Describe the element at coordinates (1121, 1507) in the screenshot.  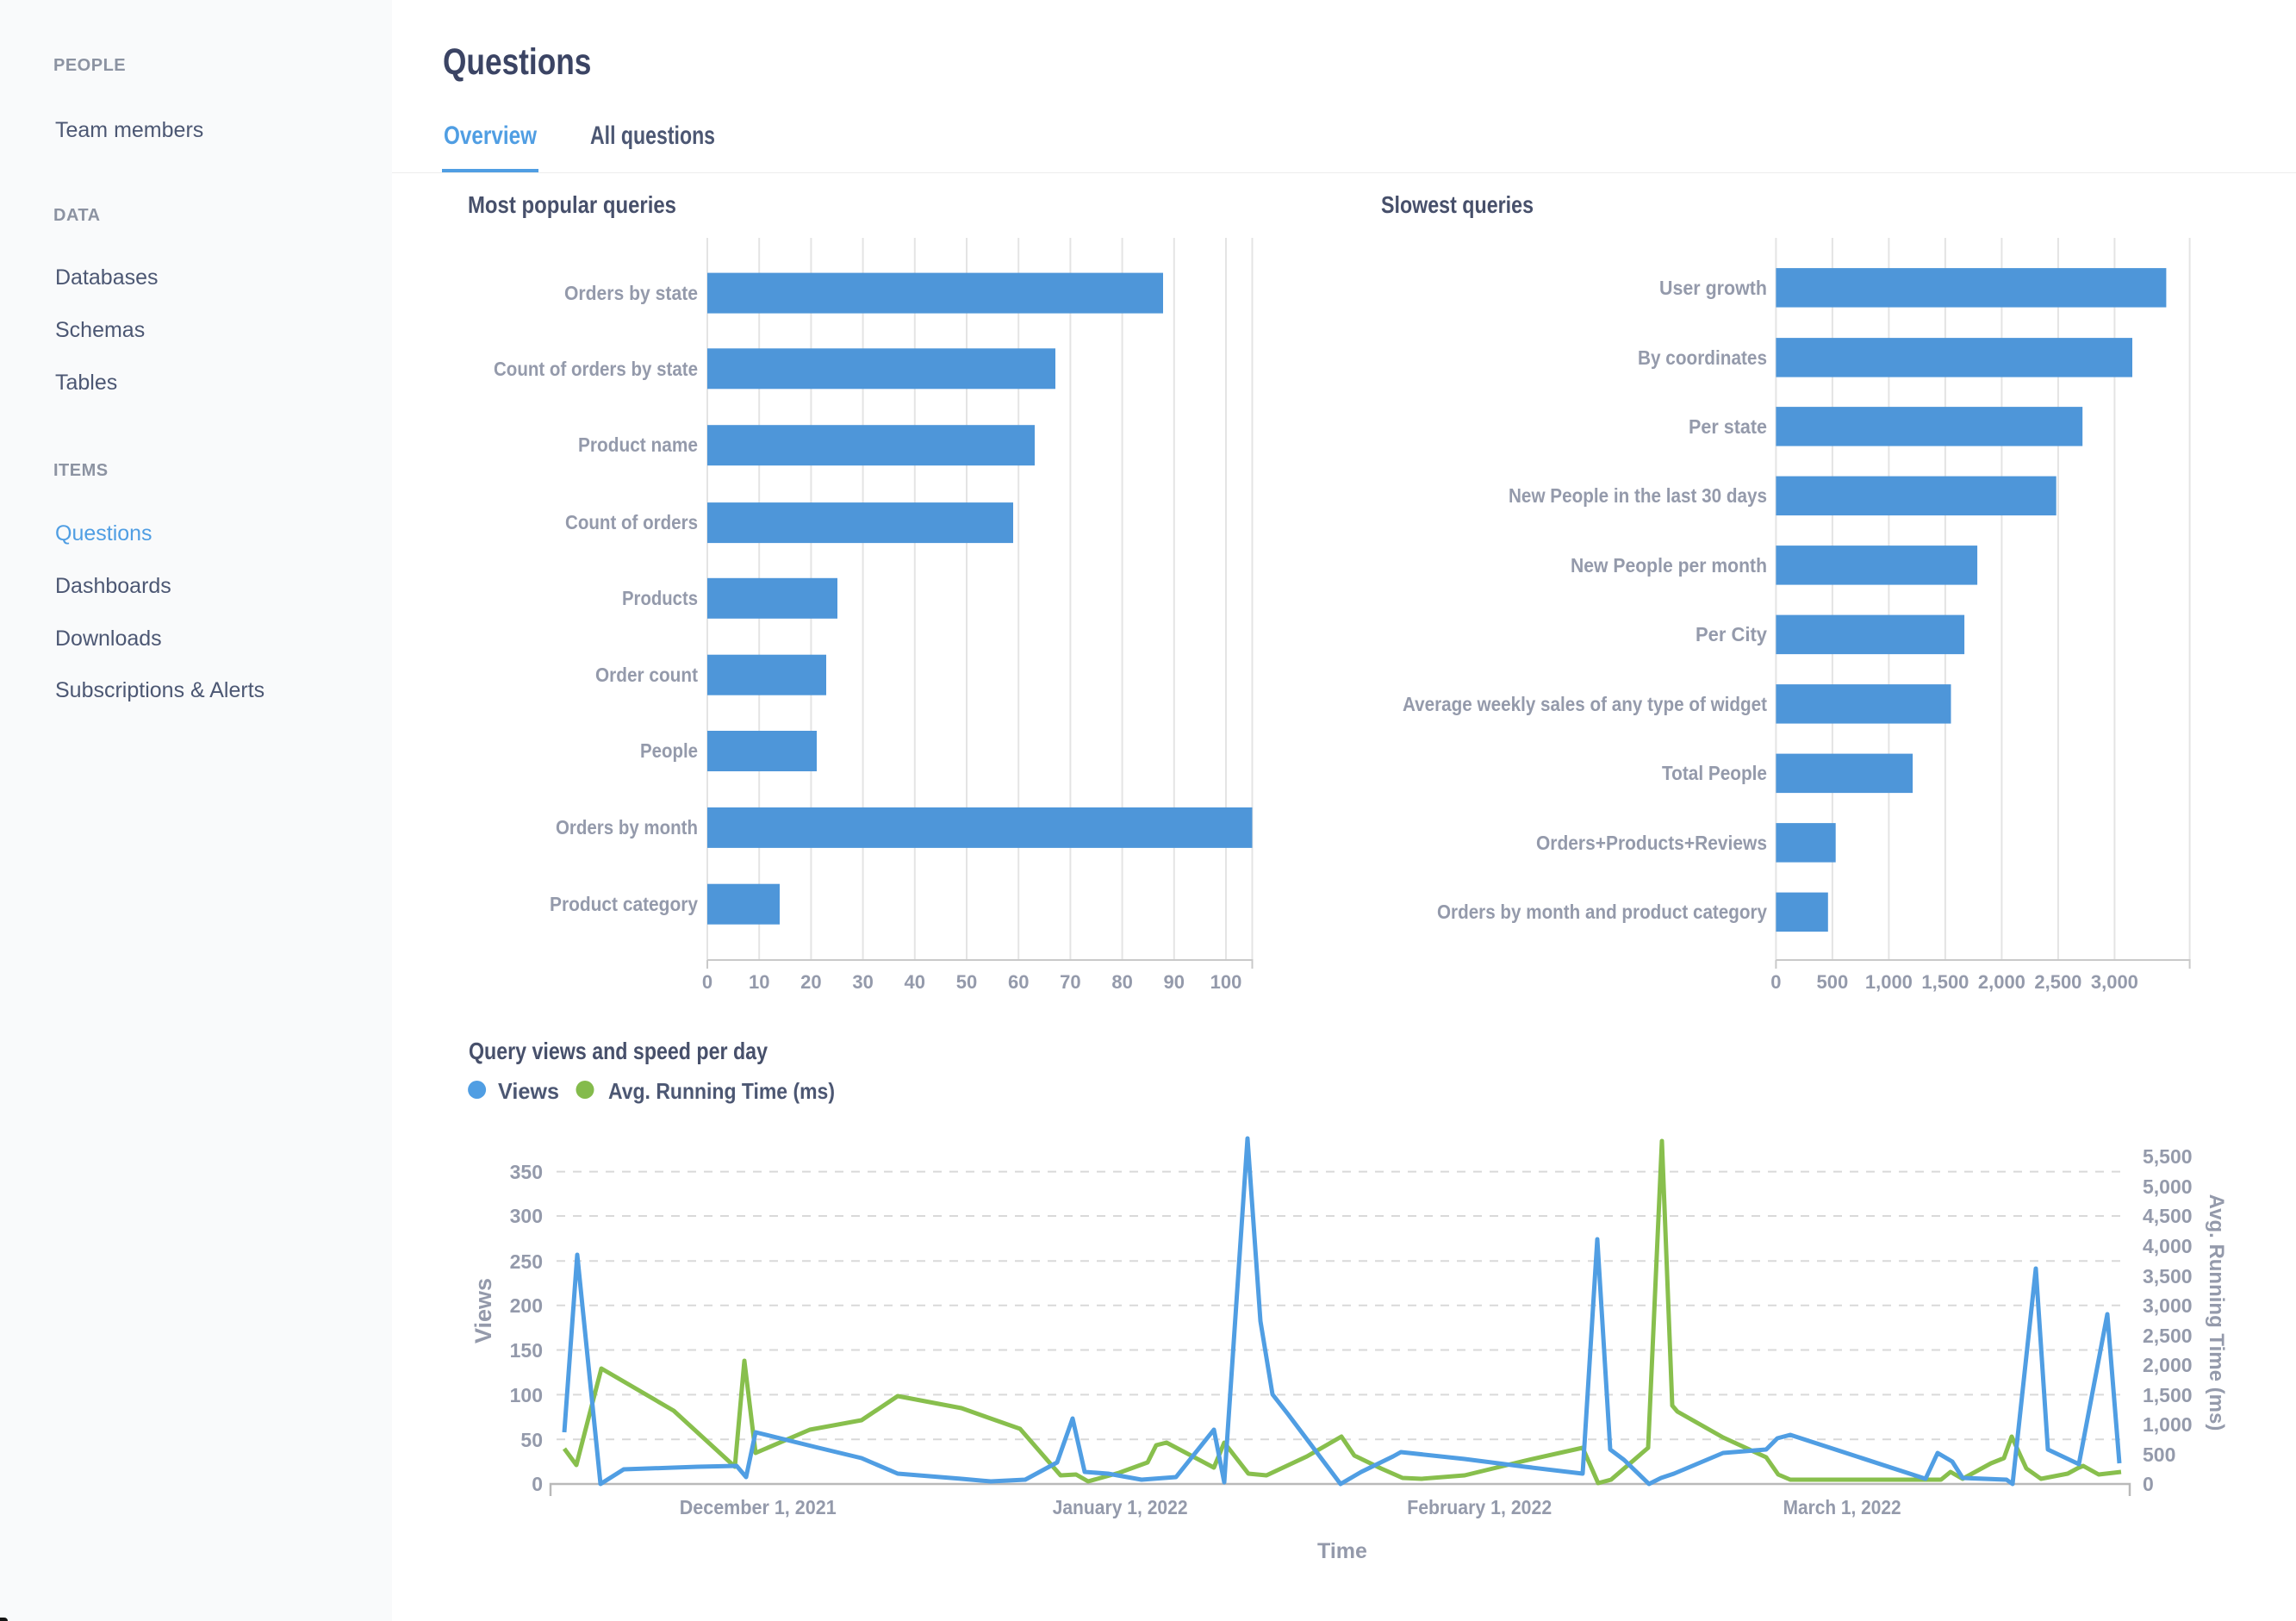
I see `svg-text: January 1, 2022` at that location.